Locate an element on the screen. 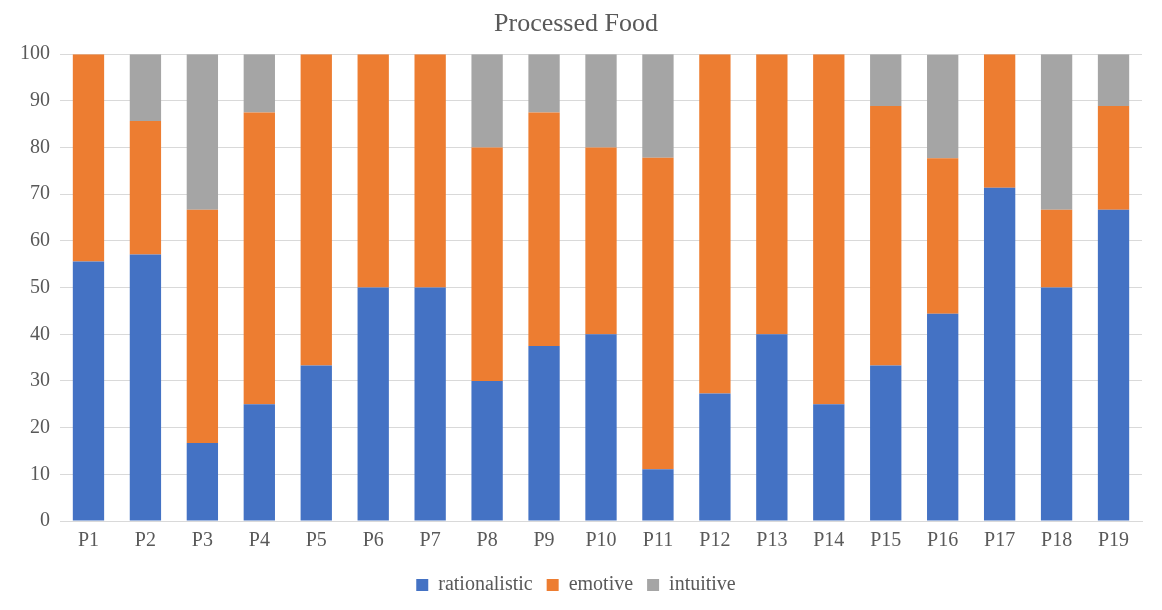  y-tick-label: 30 is located at coordinates (40, 379).